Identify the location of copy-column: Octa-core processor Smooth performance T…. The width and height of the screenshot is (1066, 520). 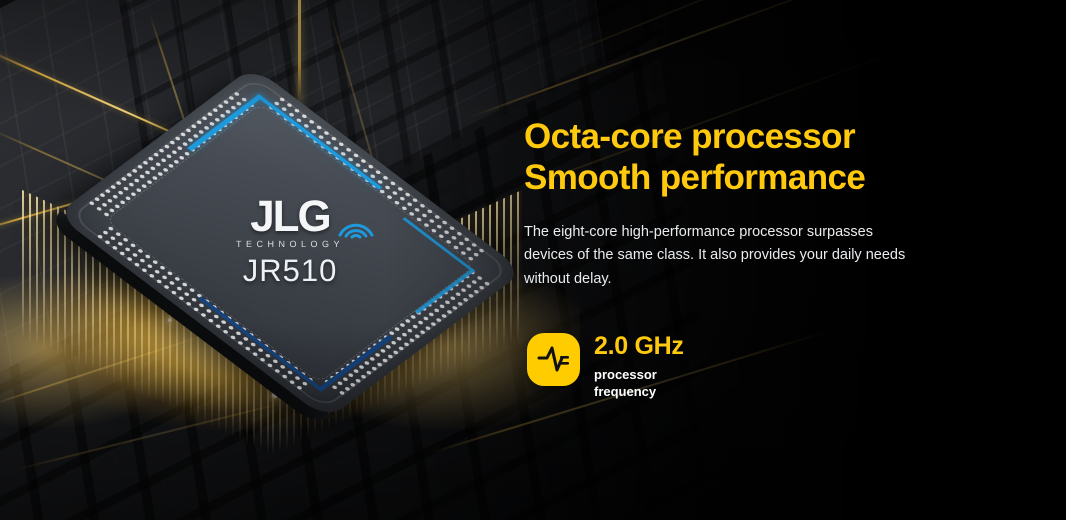
(734, 203).